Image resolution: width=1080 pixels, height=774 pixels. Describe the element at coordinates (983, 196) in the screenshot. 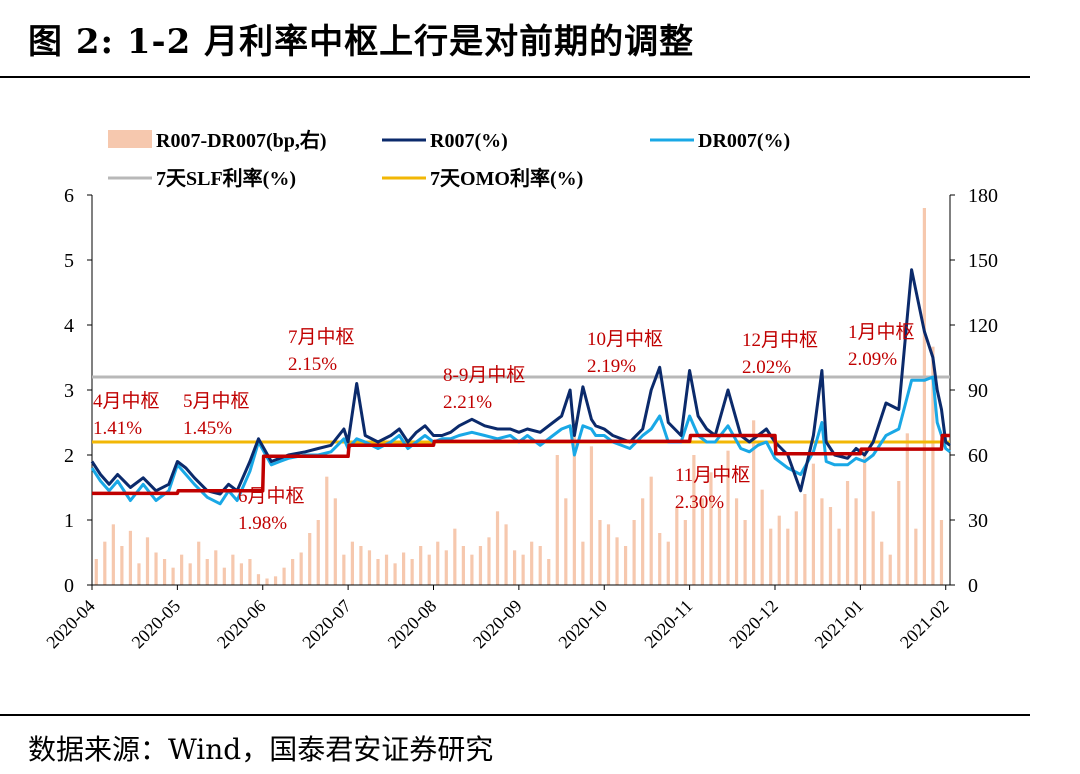

I see `y-right-tick-label: 180` at that location.